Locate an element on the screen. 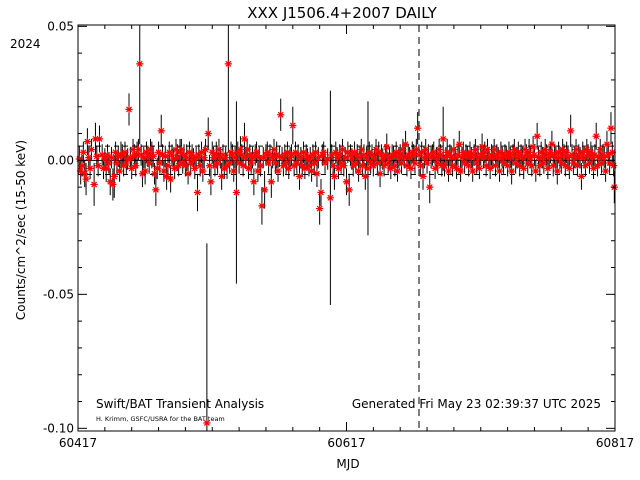 This screenshot has height=480, width=640. y-axis-label: Counts/cm^2/sec (15-50 keV) is located at coordinates (21, 230).